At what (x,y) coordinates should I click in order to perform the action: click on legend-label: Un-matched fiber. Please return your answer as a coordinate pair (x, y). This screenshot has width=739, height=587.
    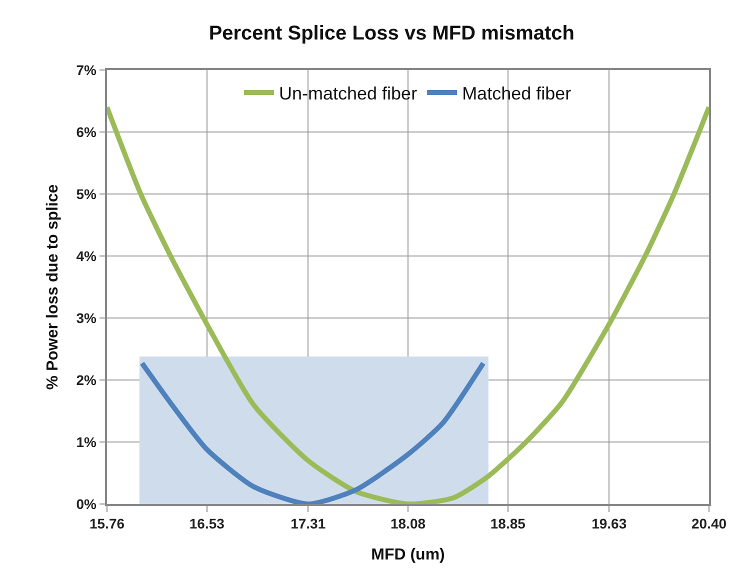
    Looking at the image, I should click on (348, 94).